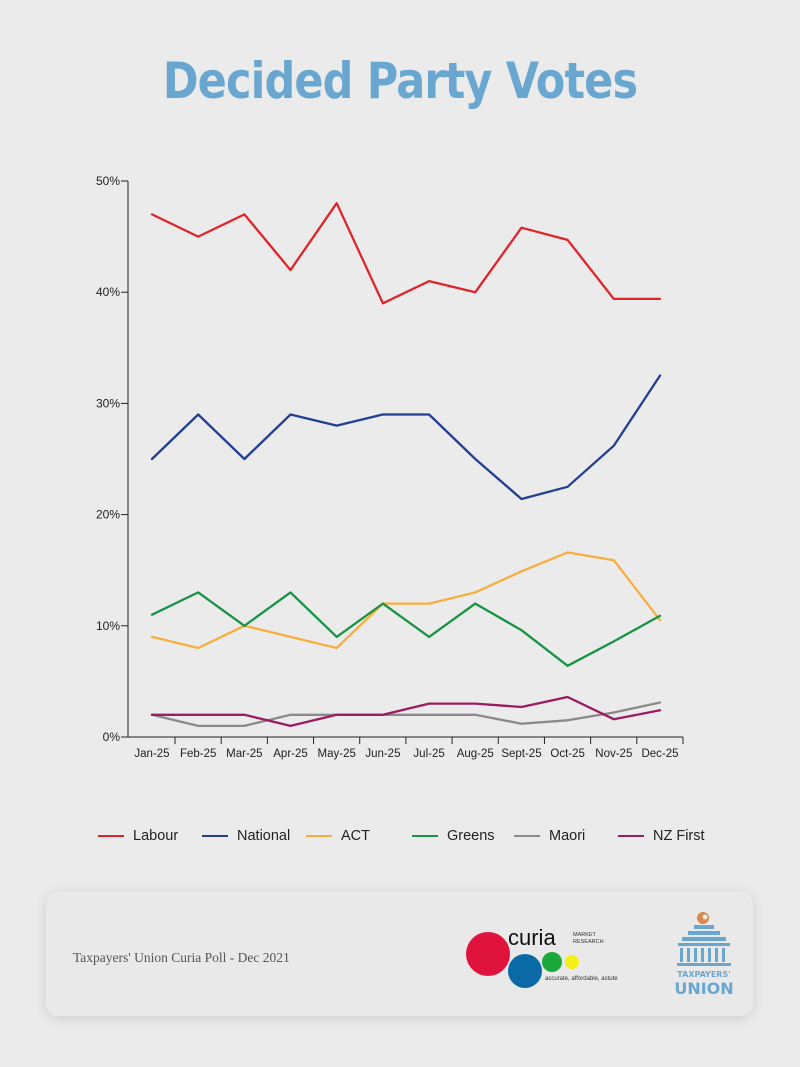 This screenshot has width=800, height=1067. I want to click on page-title: Decided Party Votes, so click(400, 81).